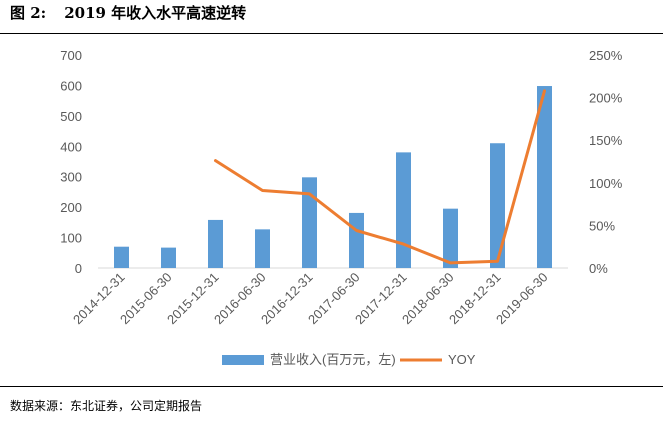 The image size is (663, 425). I want to click on right-axis: 0% 50% 100% 150% 200% 250%, so click(606, 162).